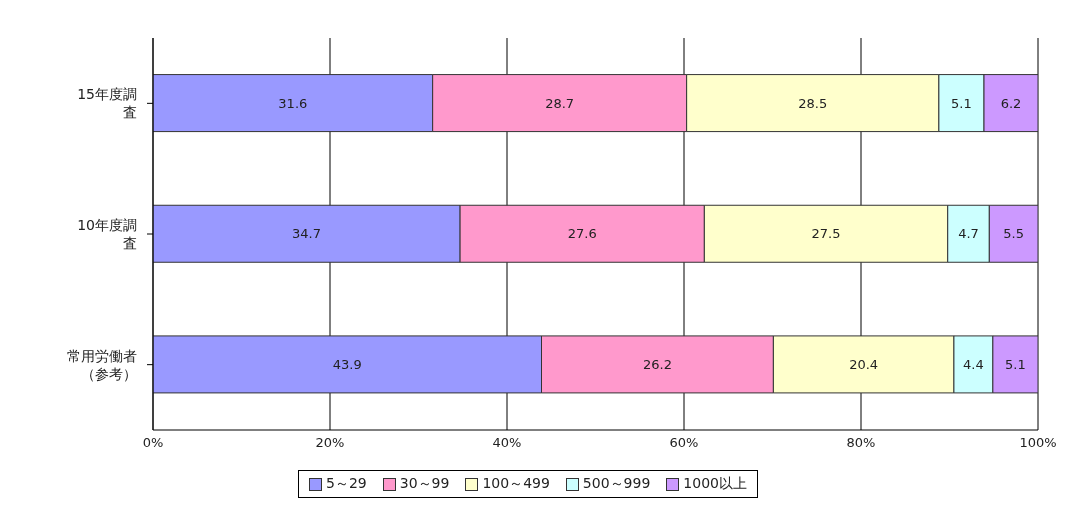 This screenshot has width=1080, height=519. I want to click on data-label: 26.2, so click(657, 365).